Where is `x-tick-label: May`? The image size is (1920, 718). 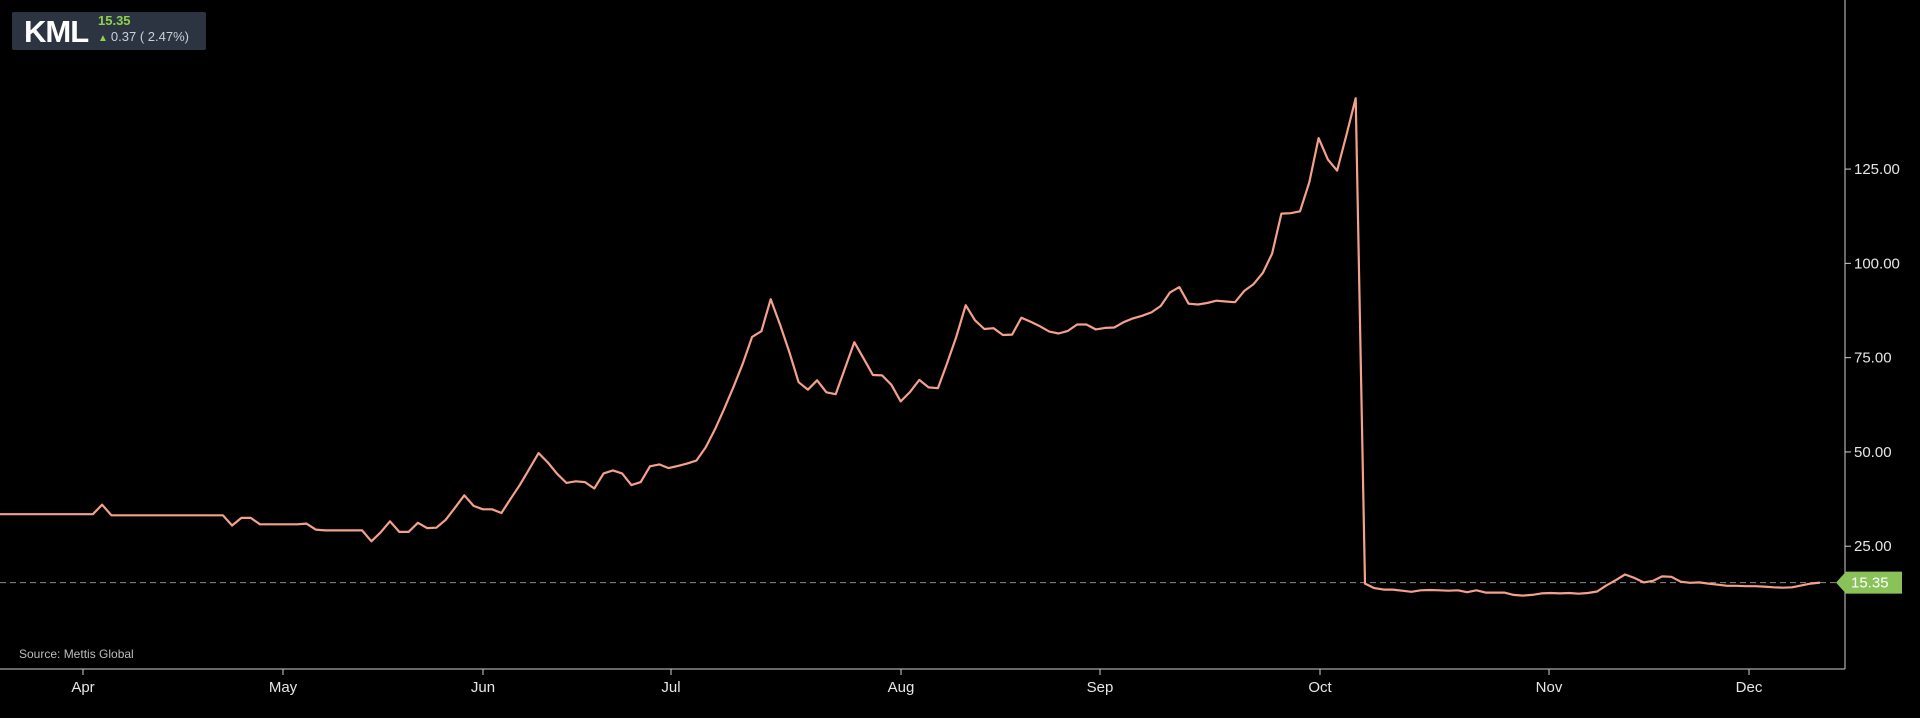
x-tick-label: May is located at coordinates (283, 687).